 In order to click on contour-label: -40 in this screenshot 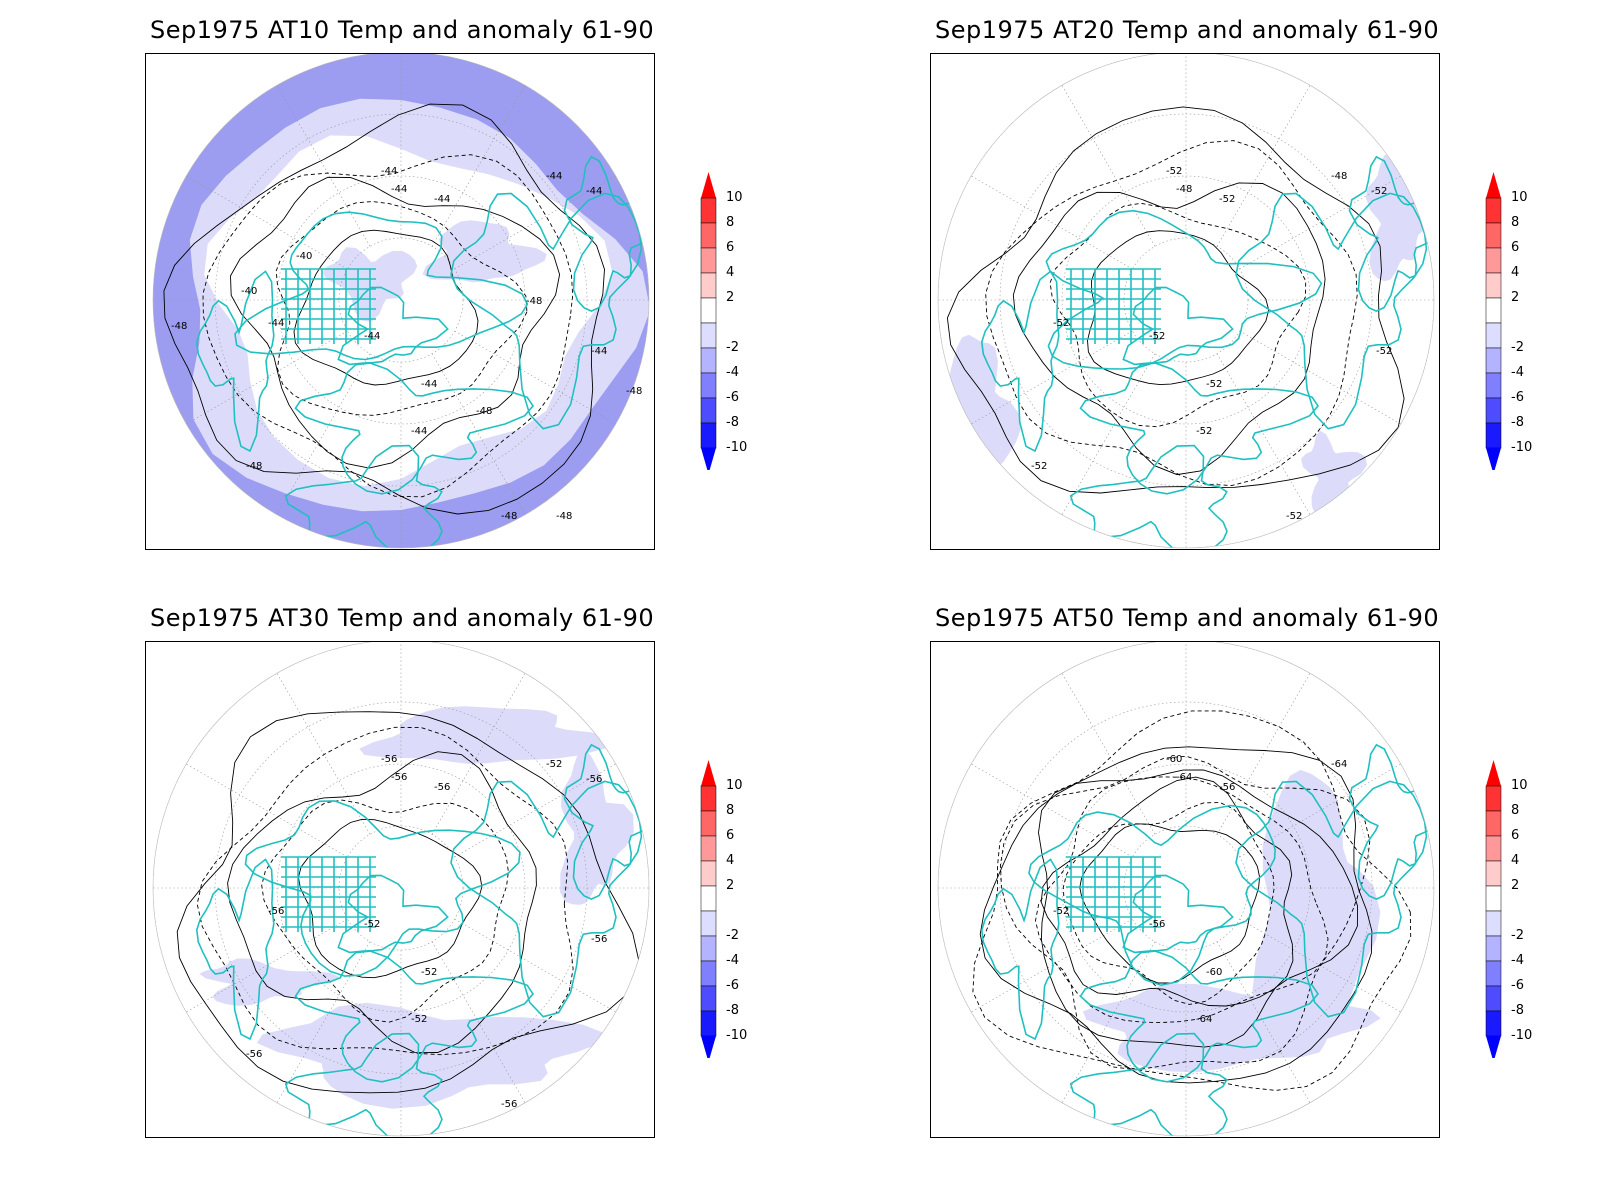, I will do `click(304, 256)`.